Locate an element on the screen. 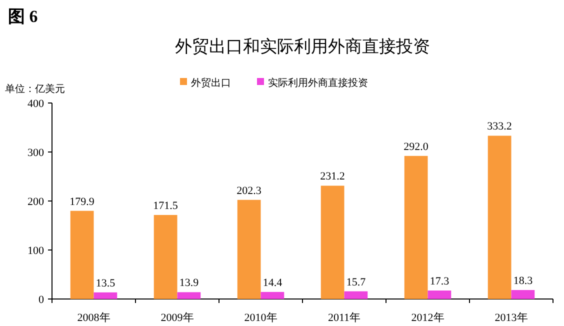 The image size is (564, 326). caption: 图 6 is located at coordinates (23, 16).